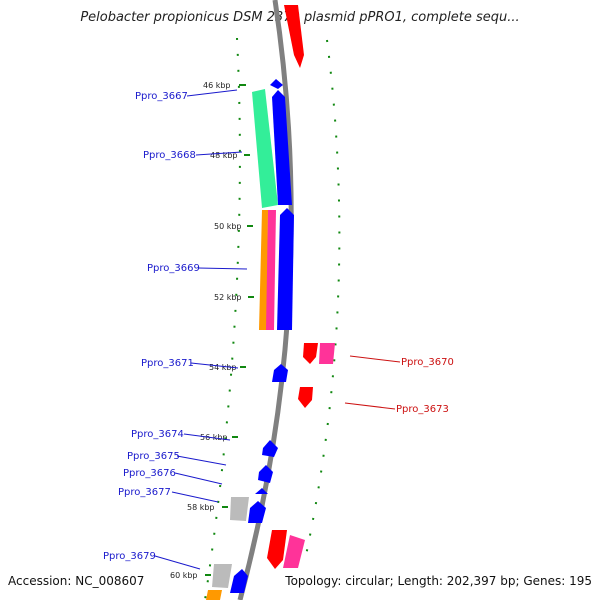 The height and width of the screenshot is (600, 600). Describe the element at coordinates (422, 409) in the screenshot. I see `gene-label: Ppro_3673` at that location.